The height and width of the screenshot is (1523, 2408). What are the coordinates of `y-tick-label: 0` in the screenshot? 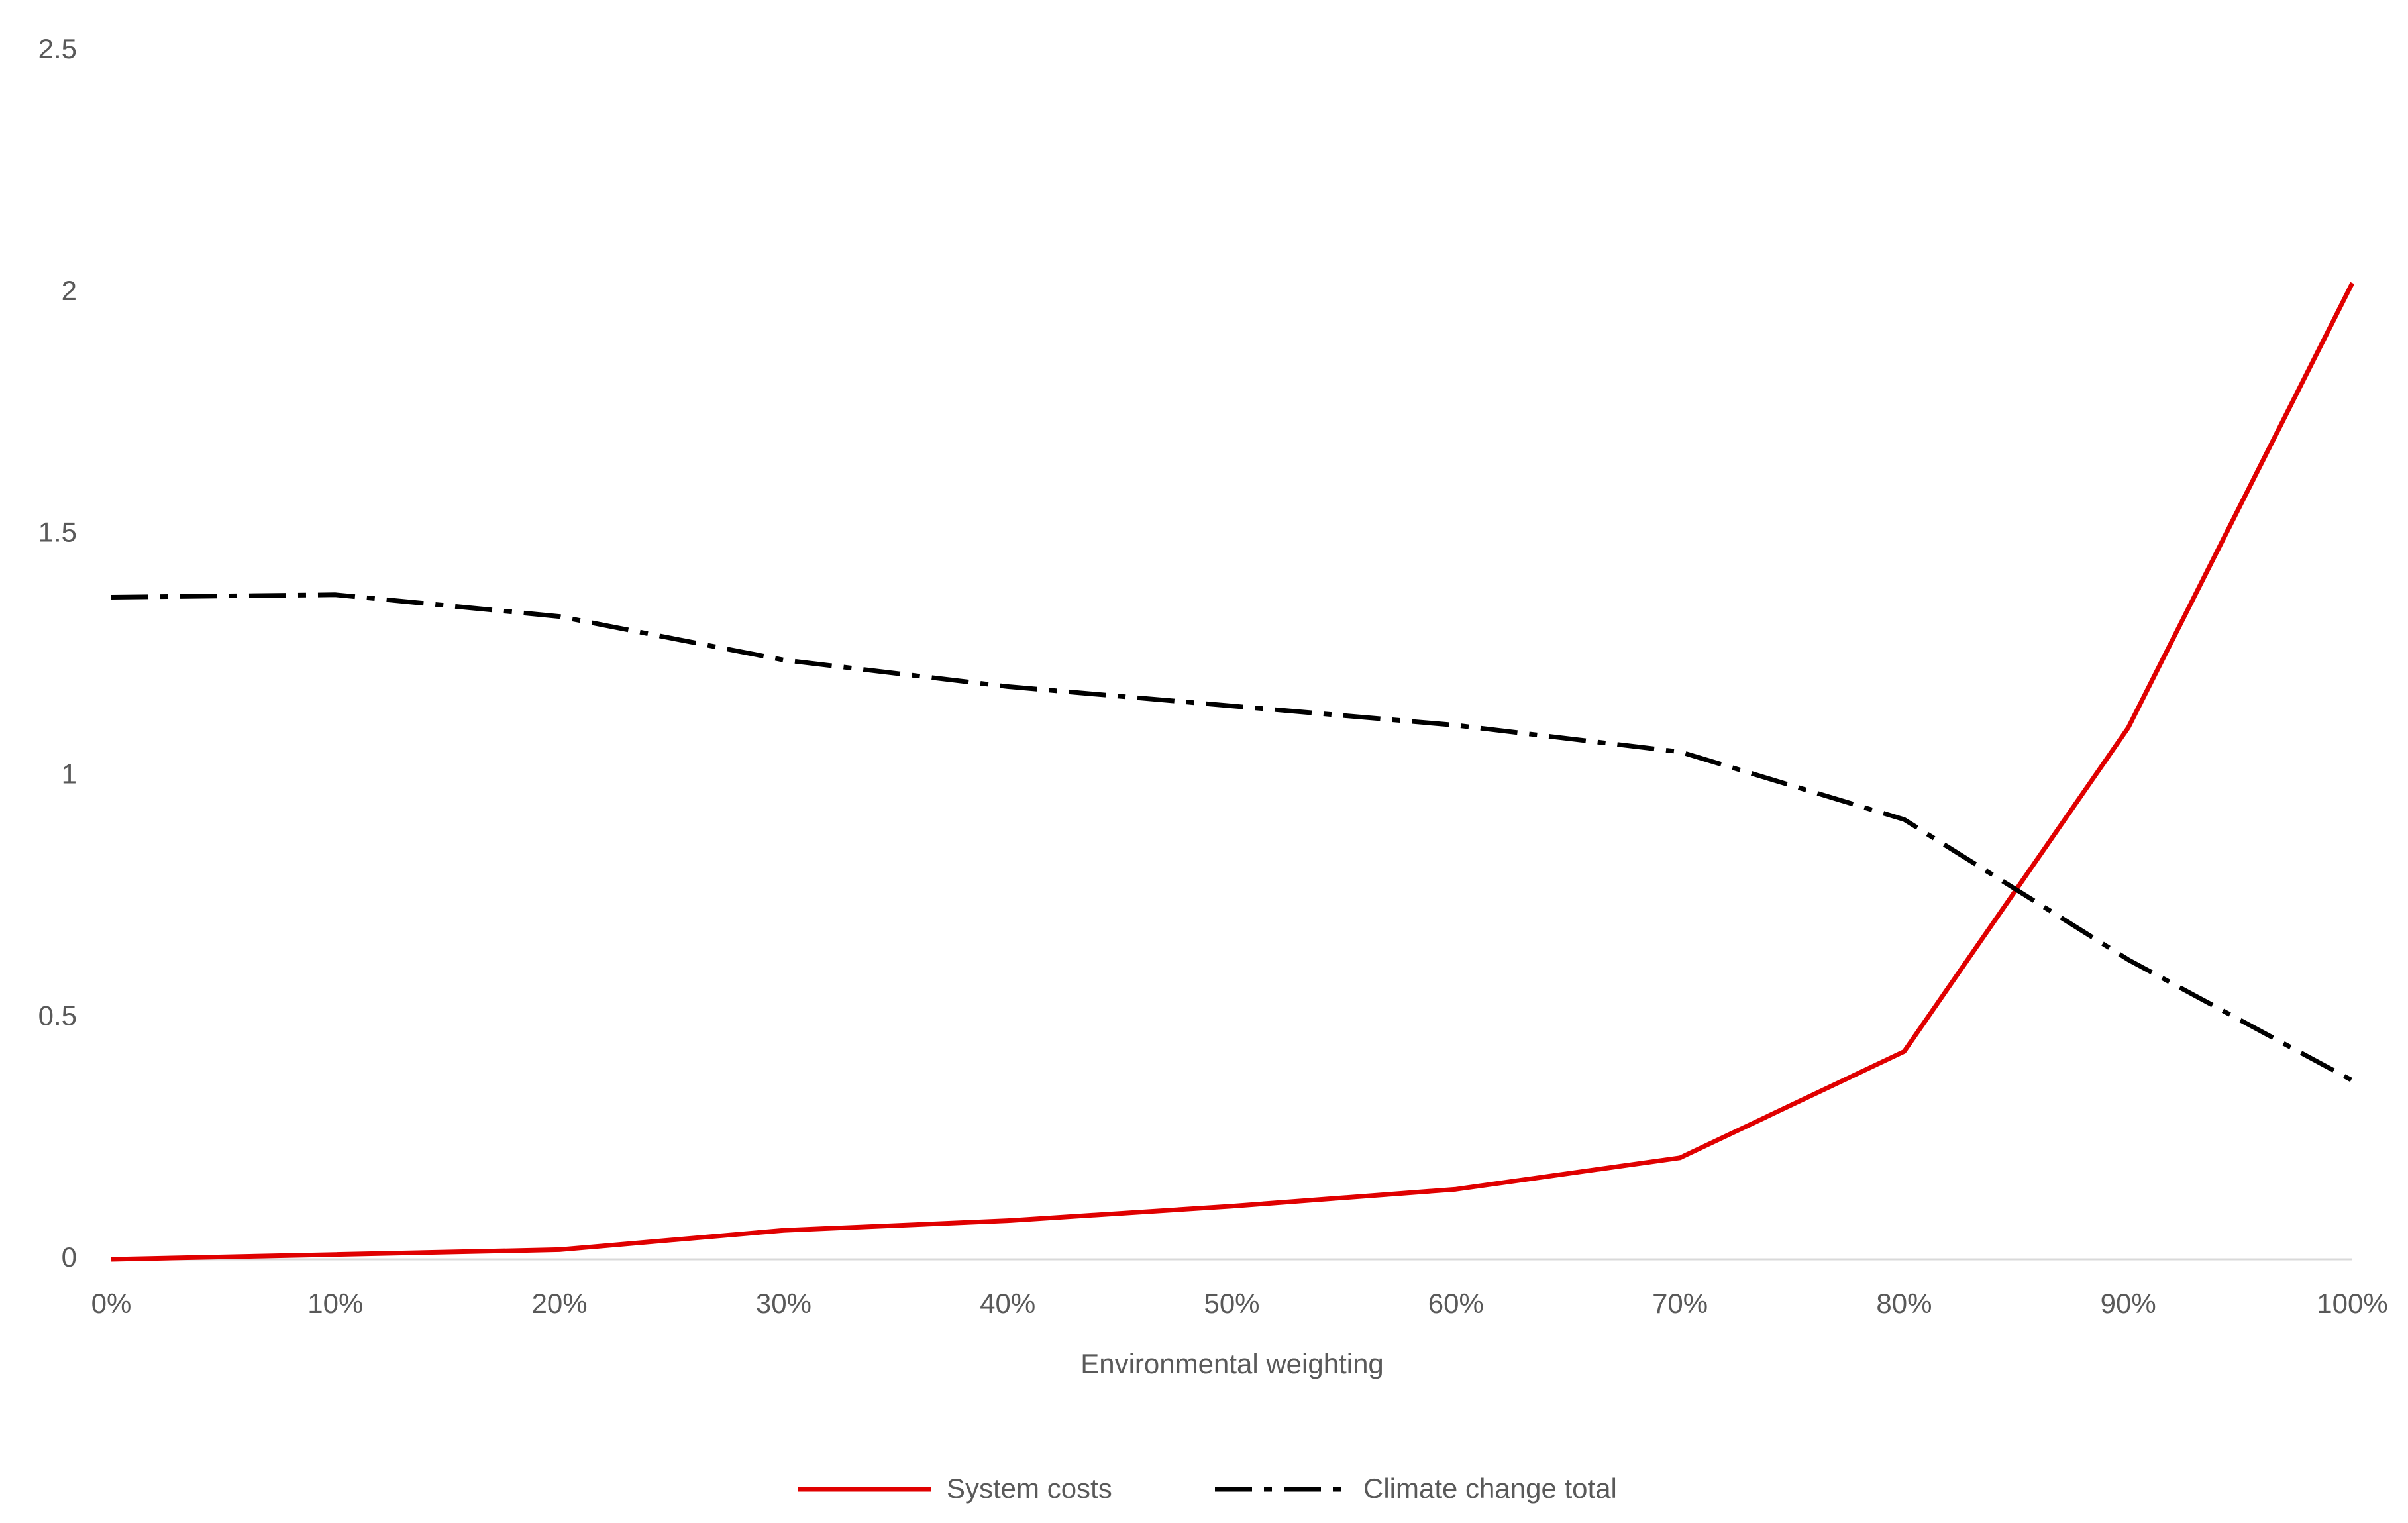 It's located at (69, 1257).